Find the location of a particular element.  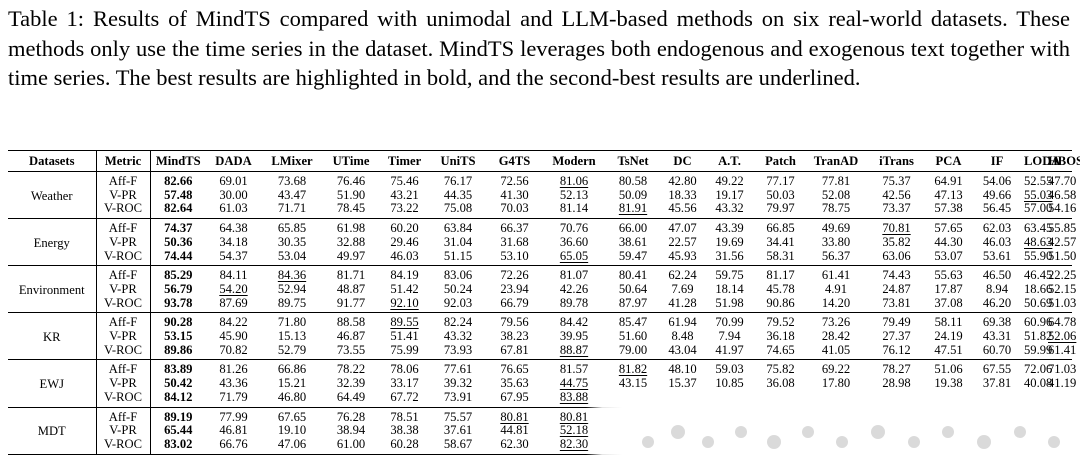

table-cell: 77.17 is located at coordinates (780, 181).